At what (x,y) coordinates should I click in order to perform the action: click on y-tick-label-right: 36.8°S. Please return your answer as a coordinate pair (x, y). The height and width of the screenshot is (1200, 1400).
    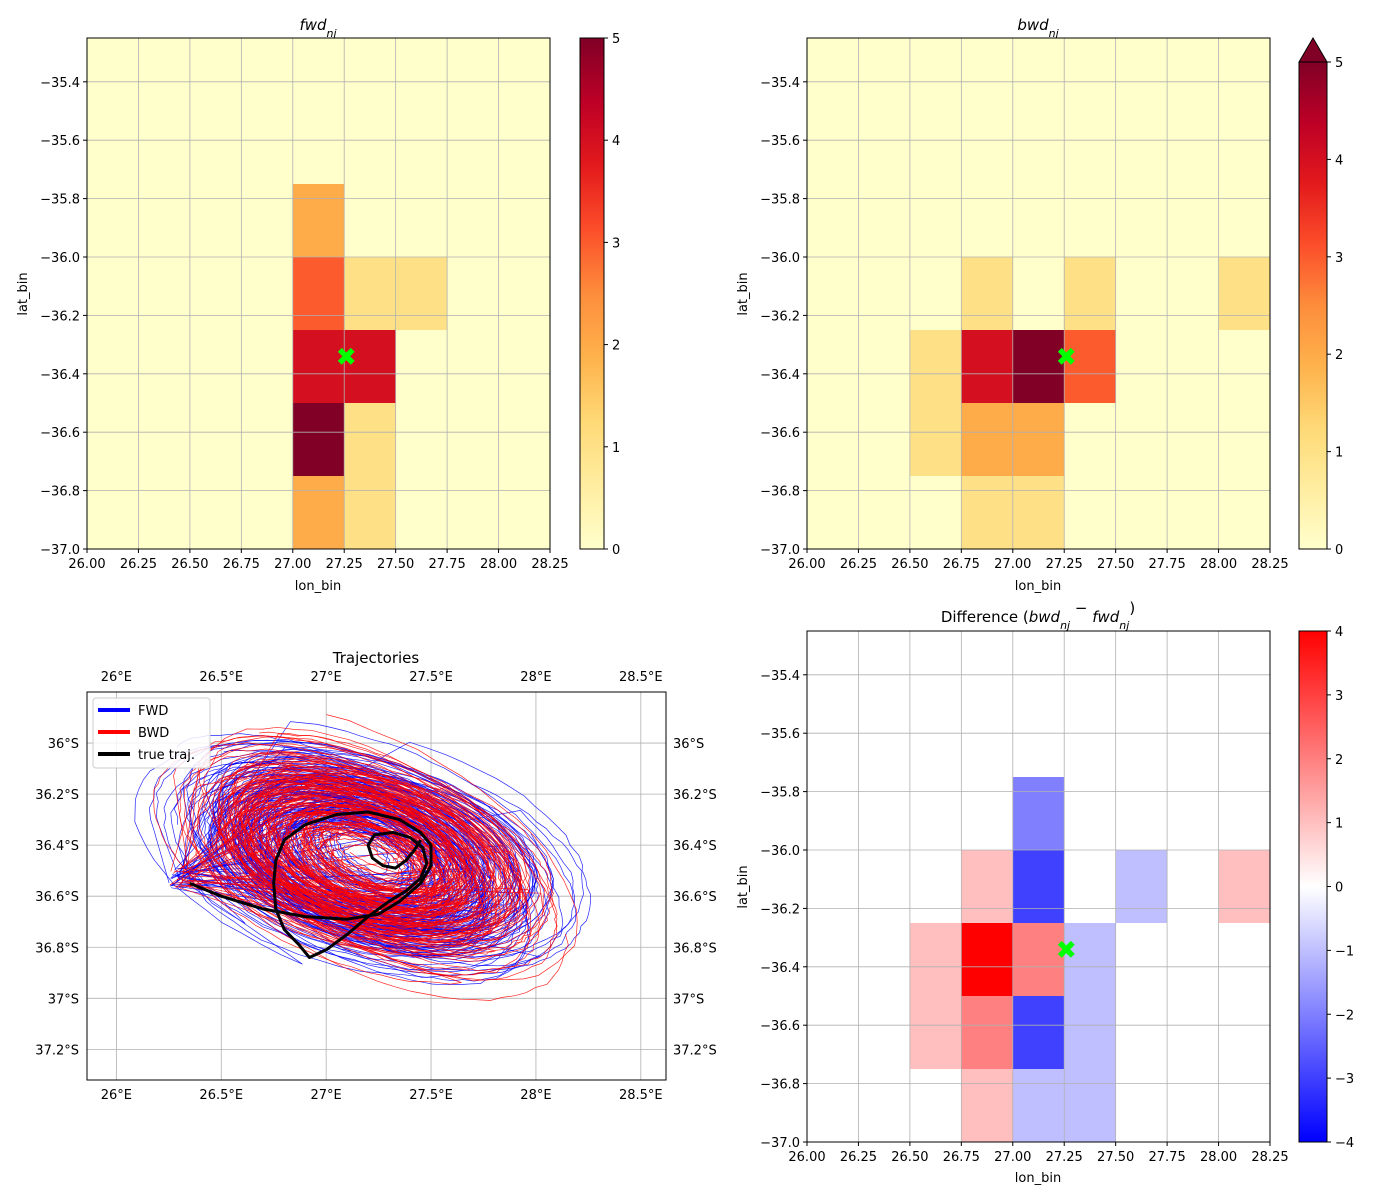
    Looking at the image, I should click on (695, 948).